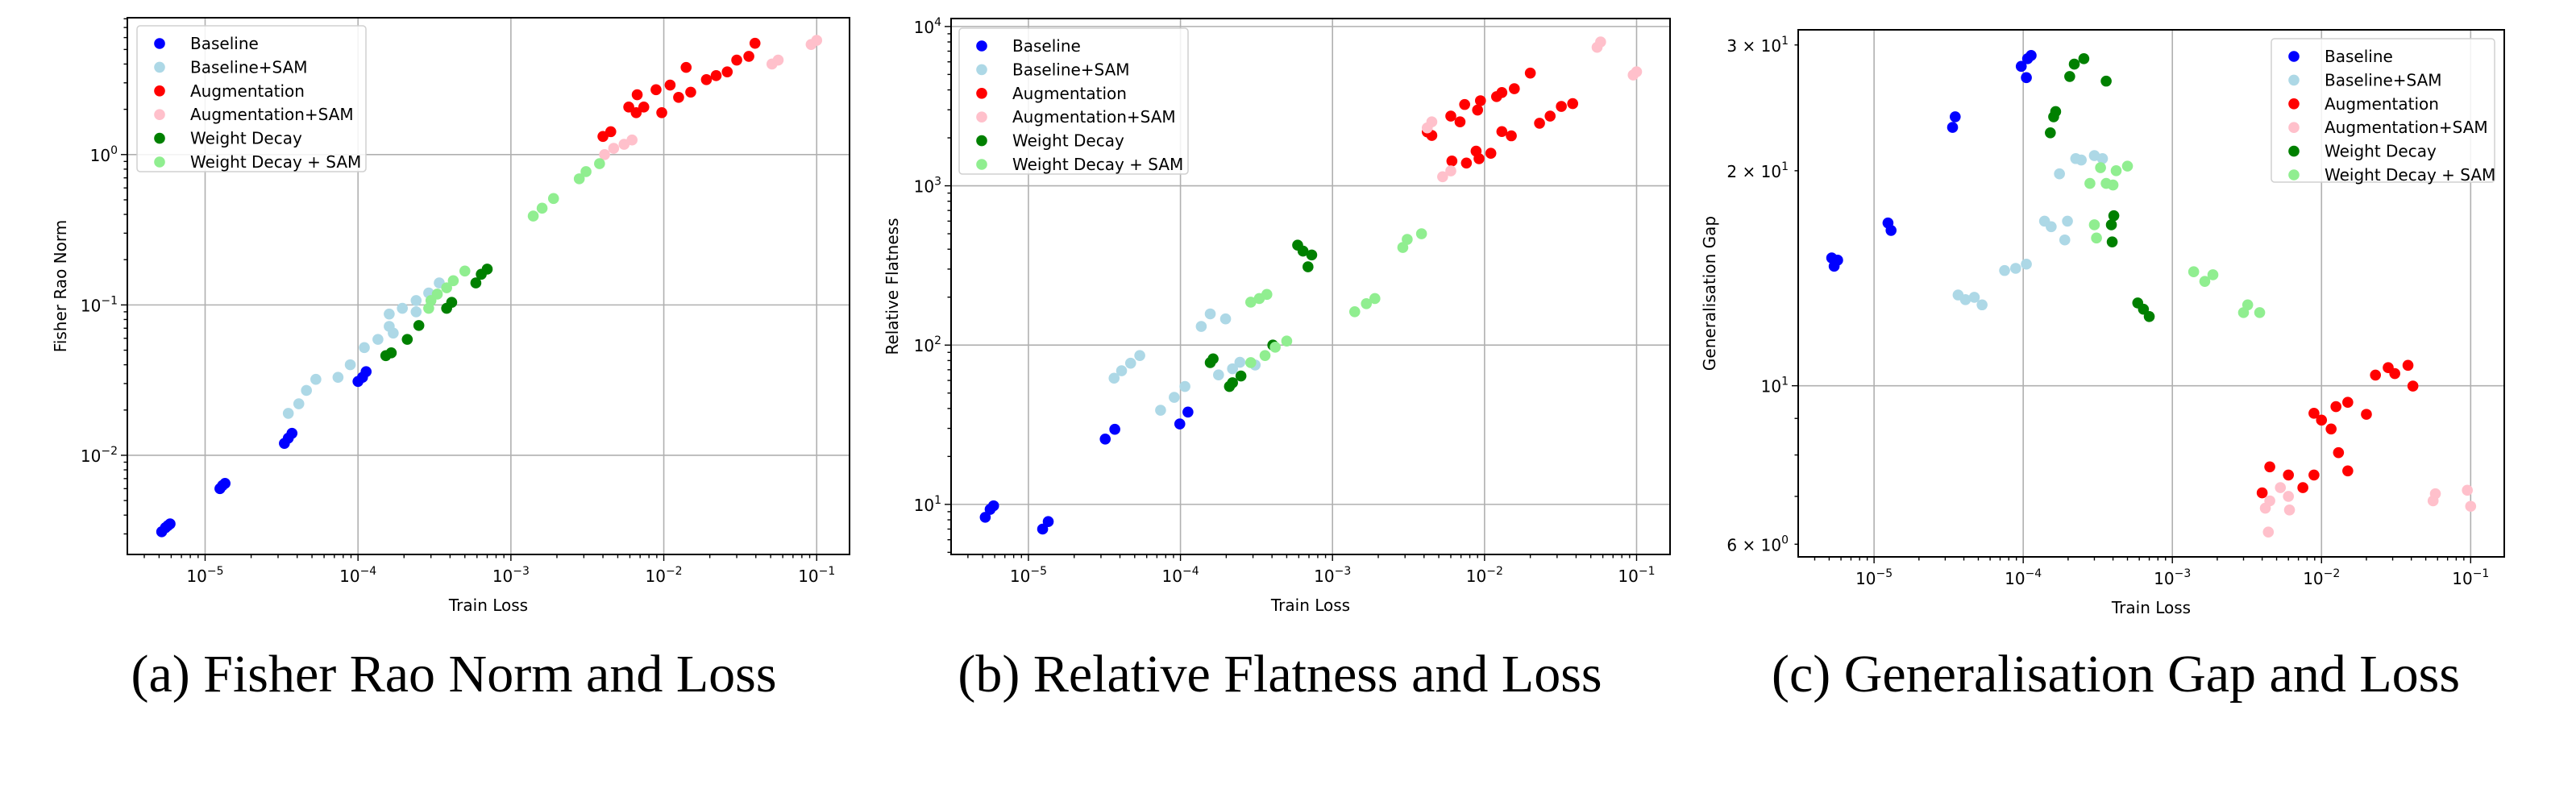 Image resolution: width=2576 pixels, height=793 pixels. I want to click on y-tick-exponent: 3, so click(937, 182).